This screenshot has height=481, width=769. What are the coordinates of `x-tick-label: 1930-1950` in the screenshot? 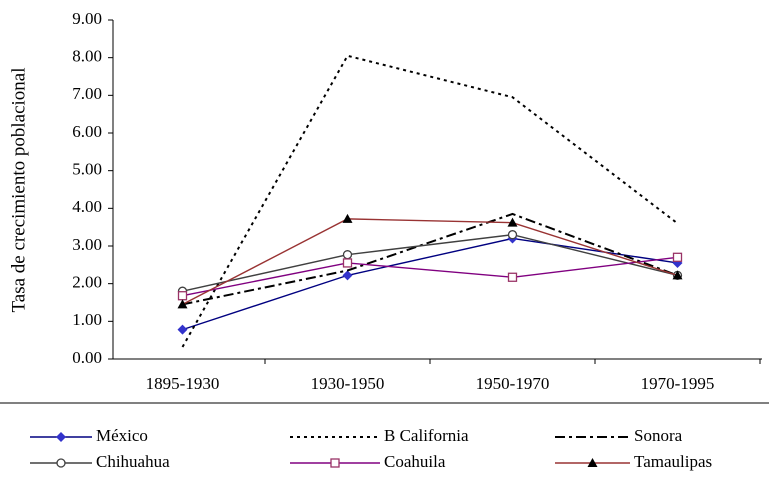 It's located at (348, 383).